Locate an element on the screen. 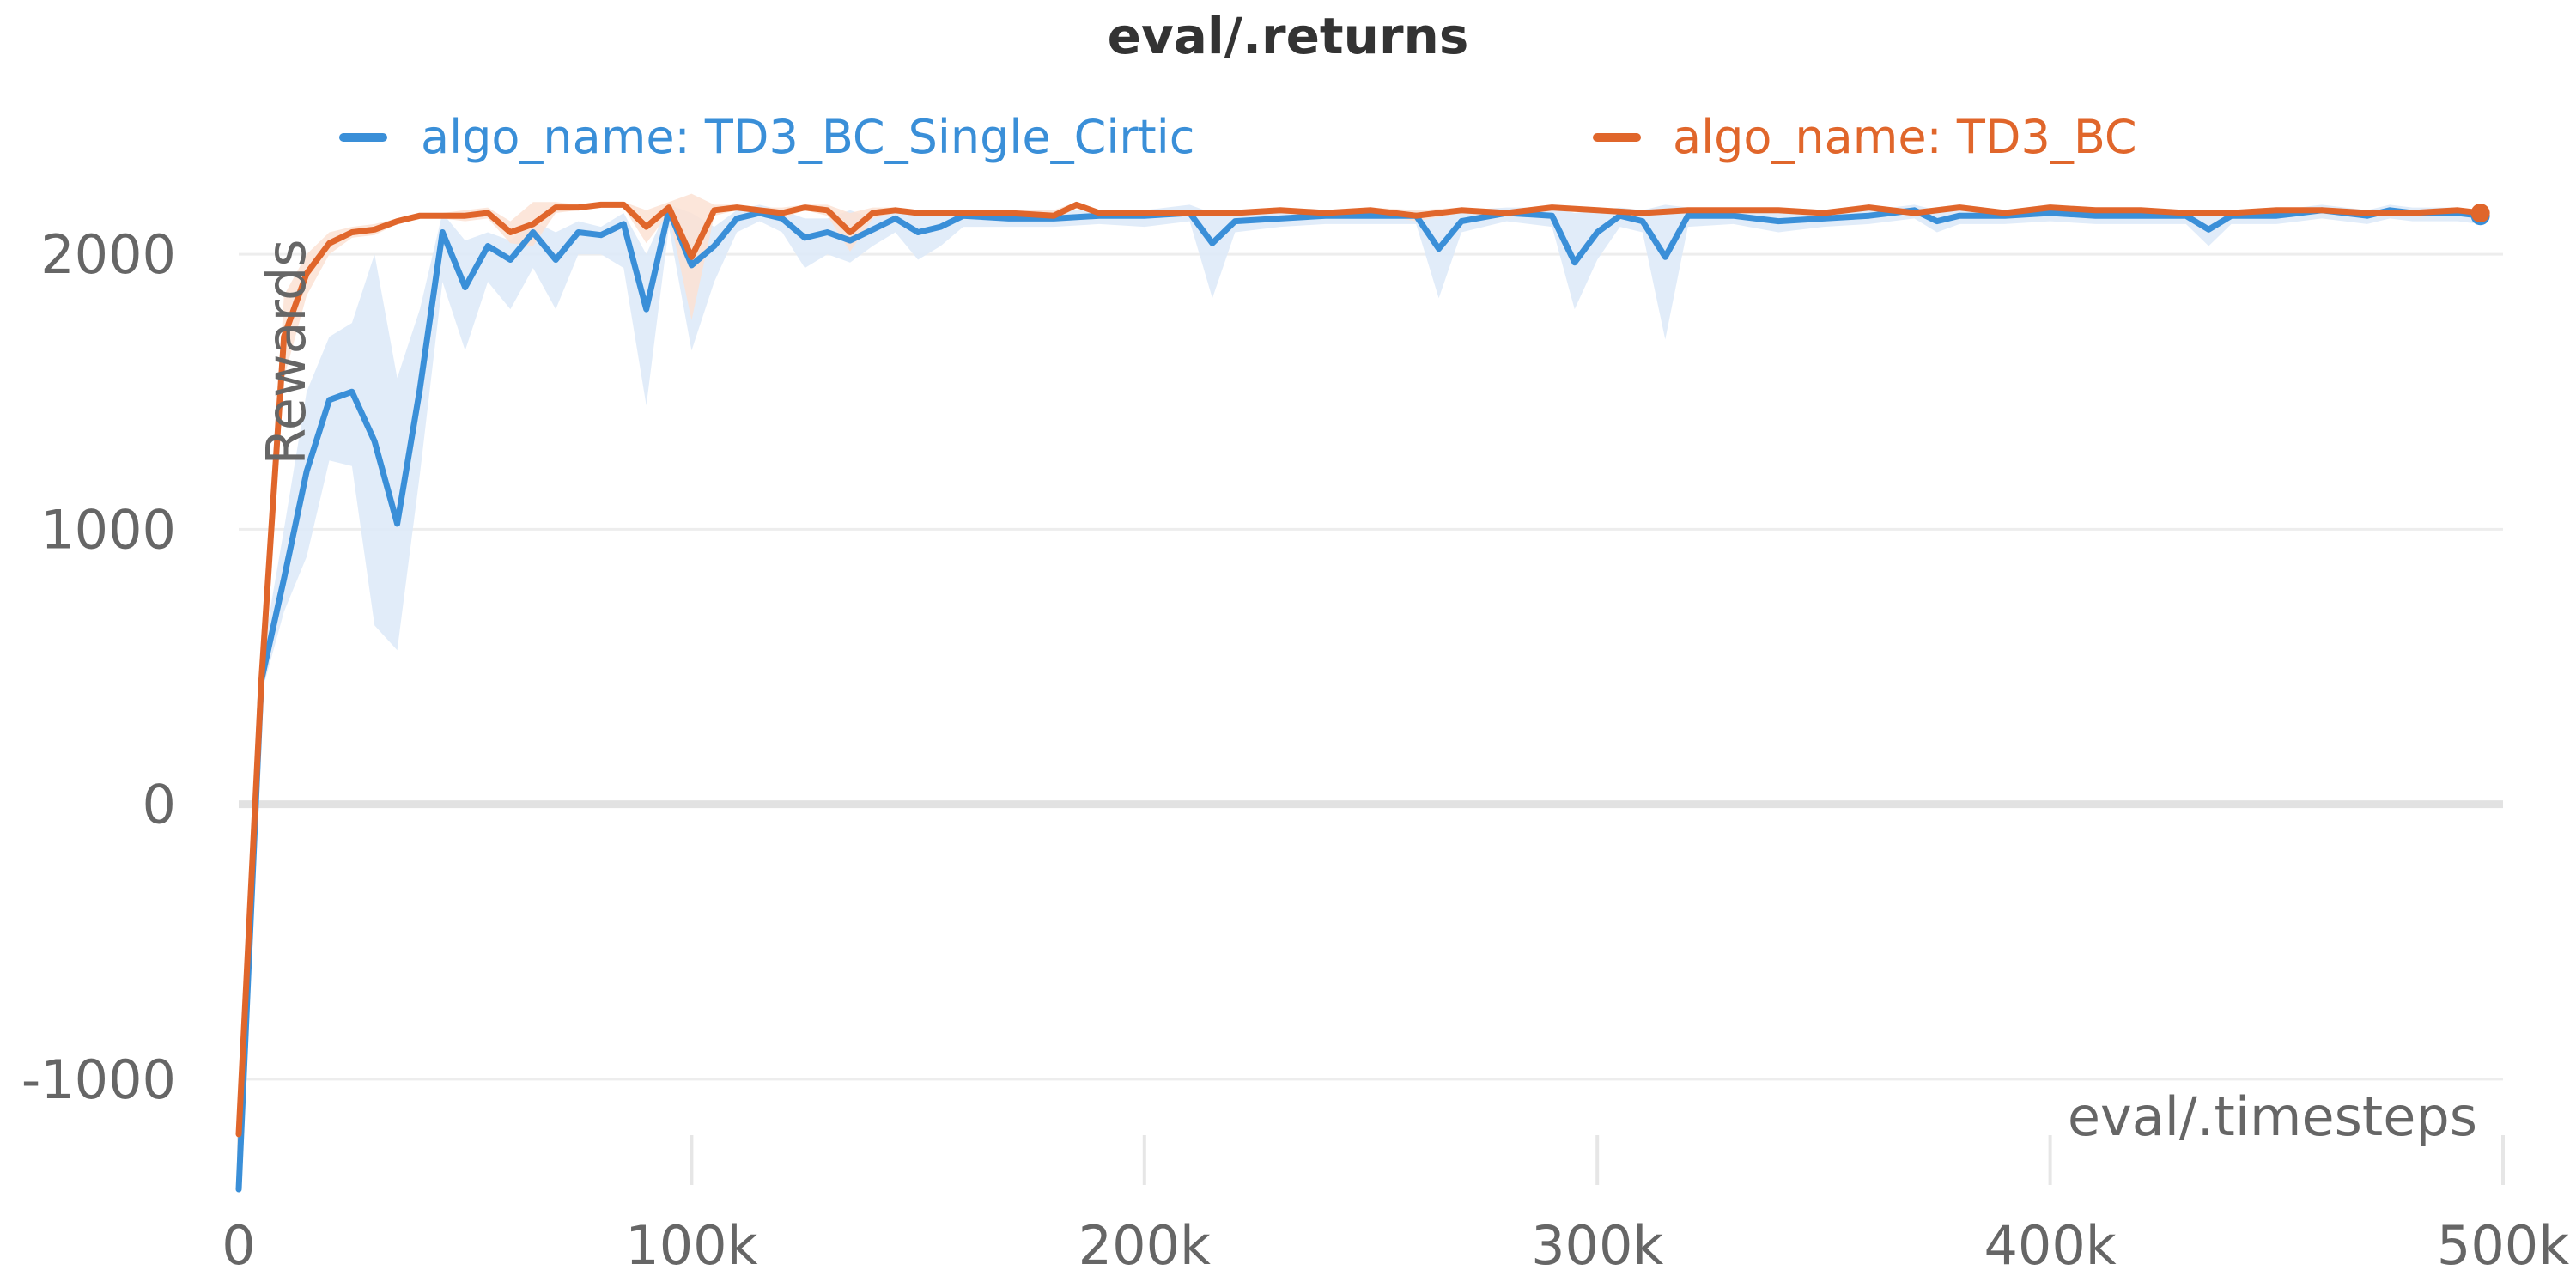 The width and height of the screenshot is (2576, 1288). x-tick-label: 500k is located at coordinates (2503, 1246).